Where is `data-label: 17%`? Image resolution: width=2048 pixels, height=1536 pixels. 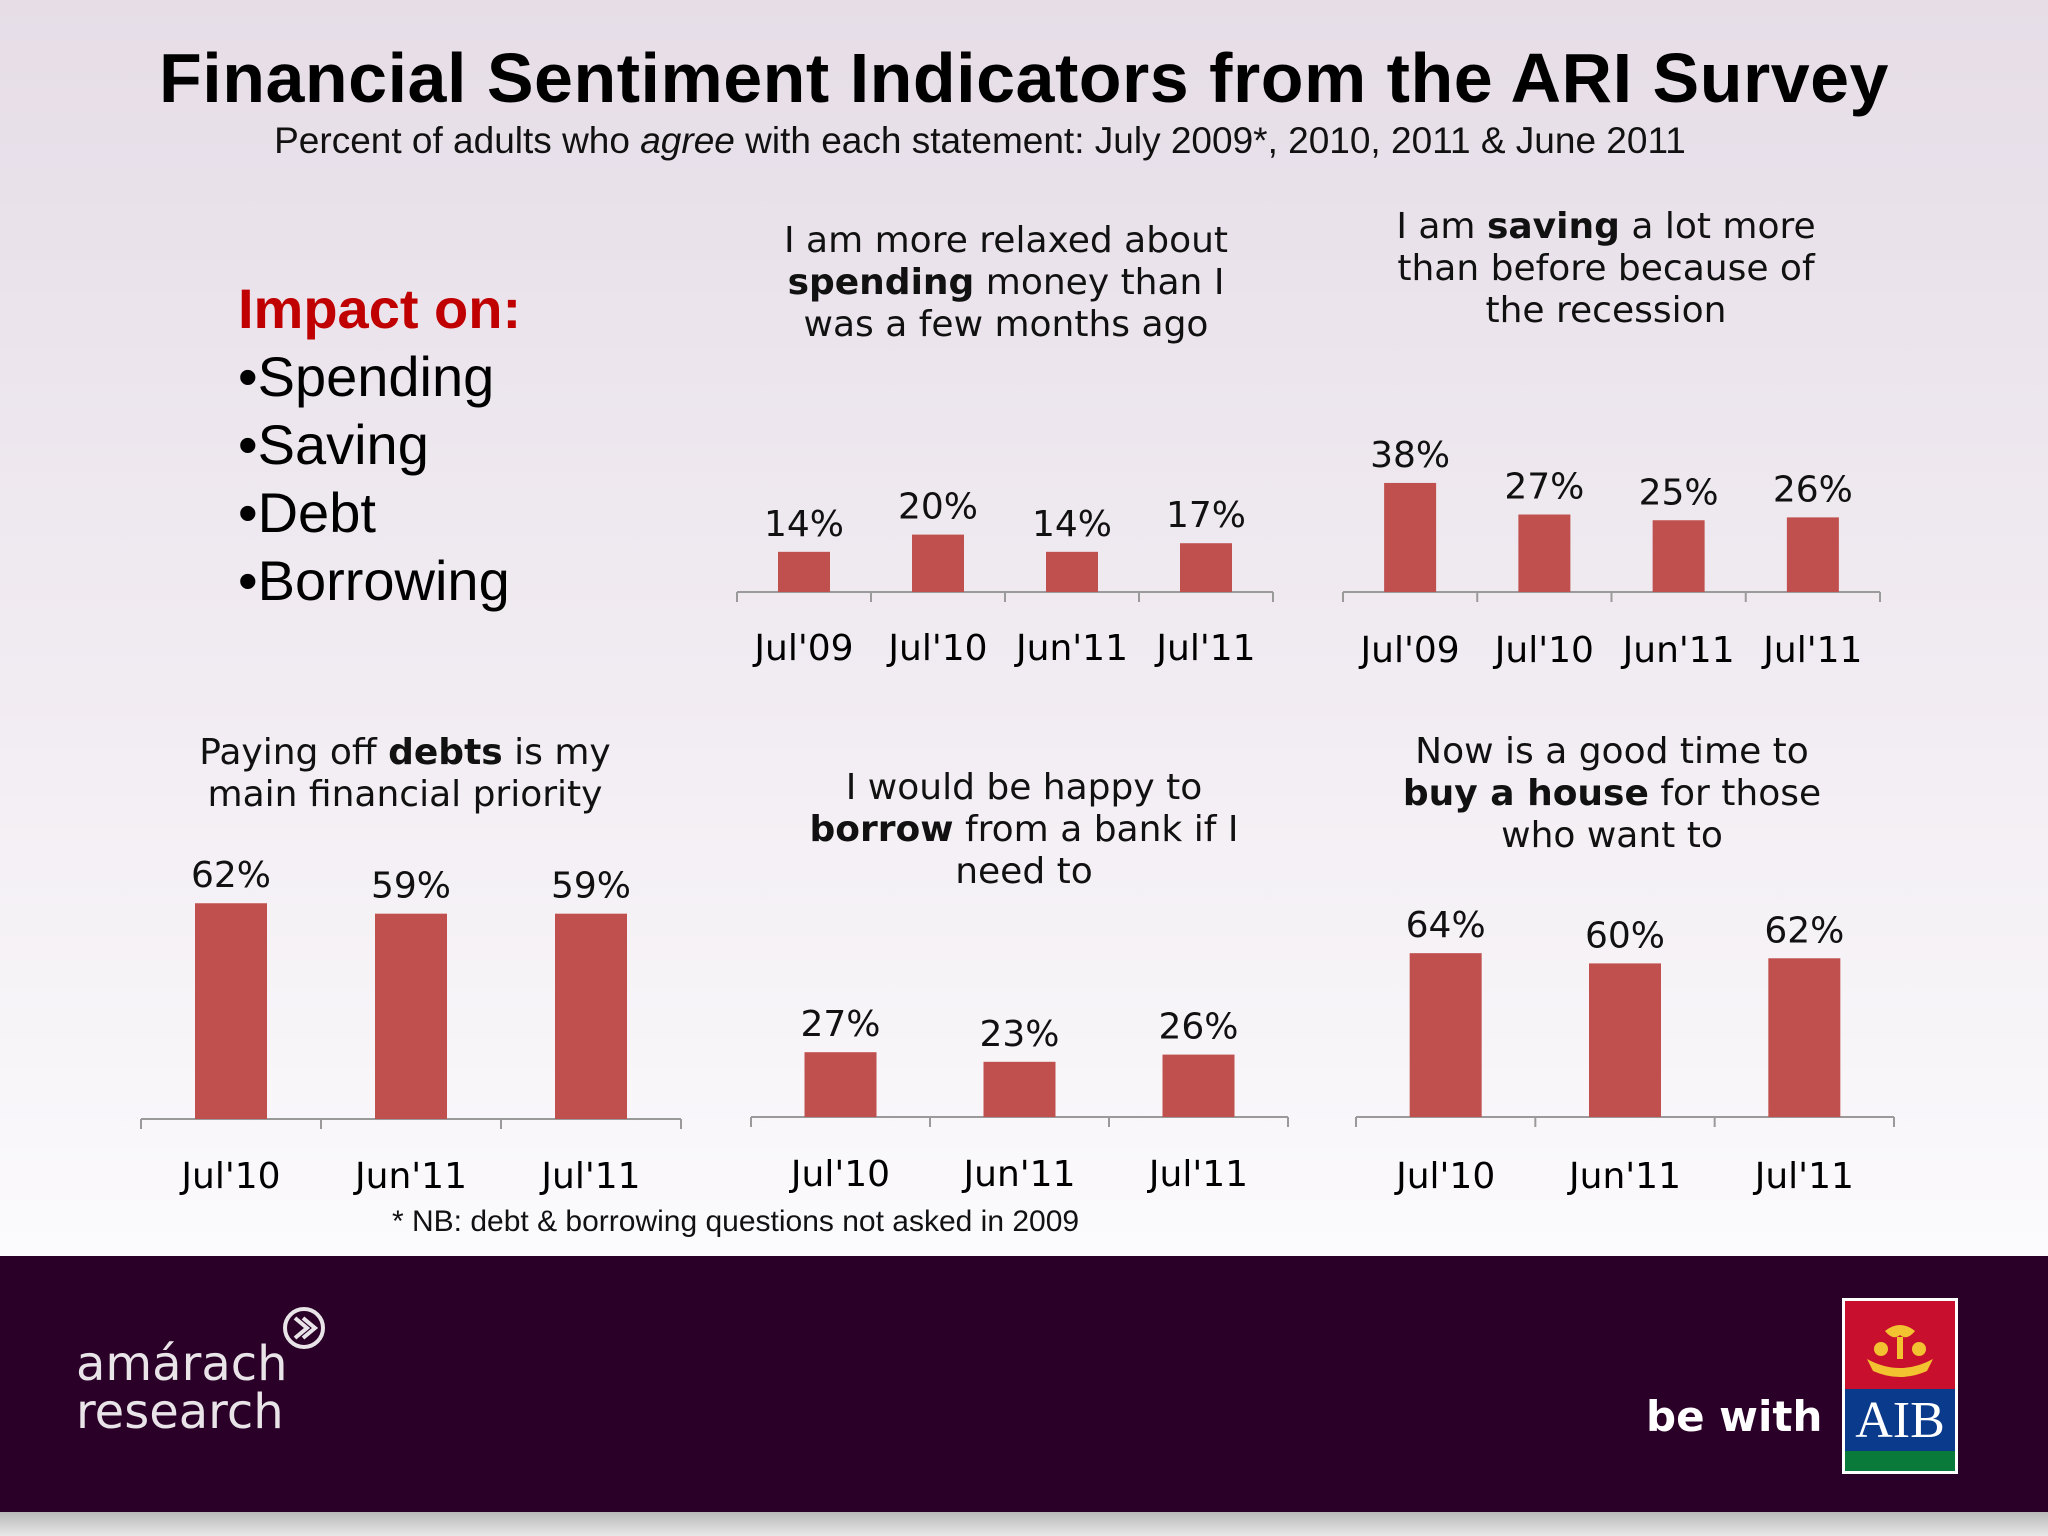
data-label: 17% is located at coordinates (1206, 515).